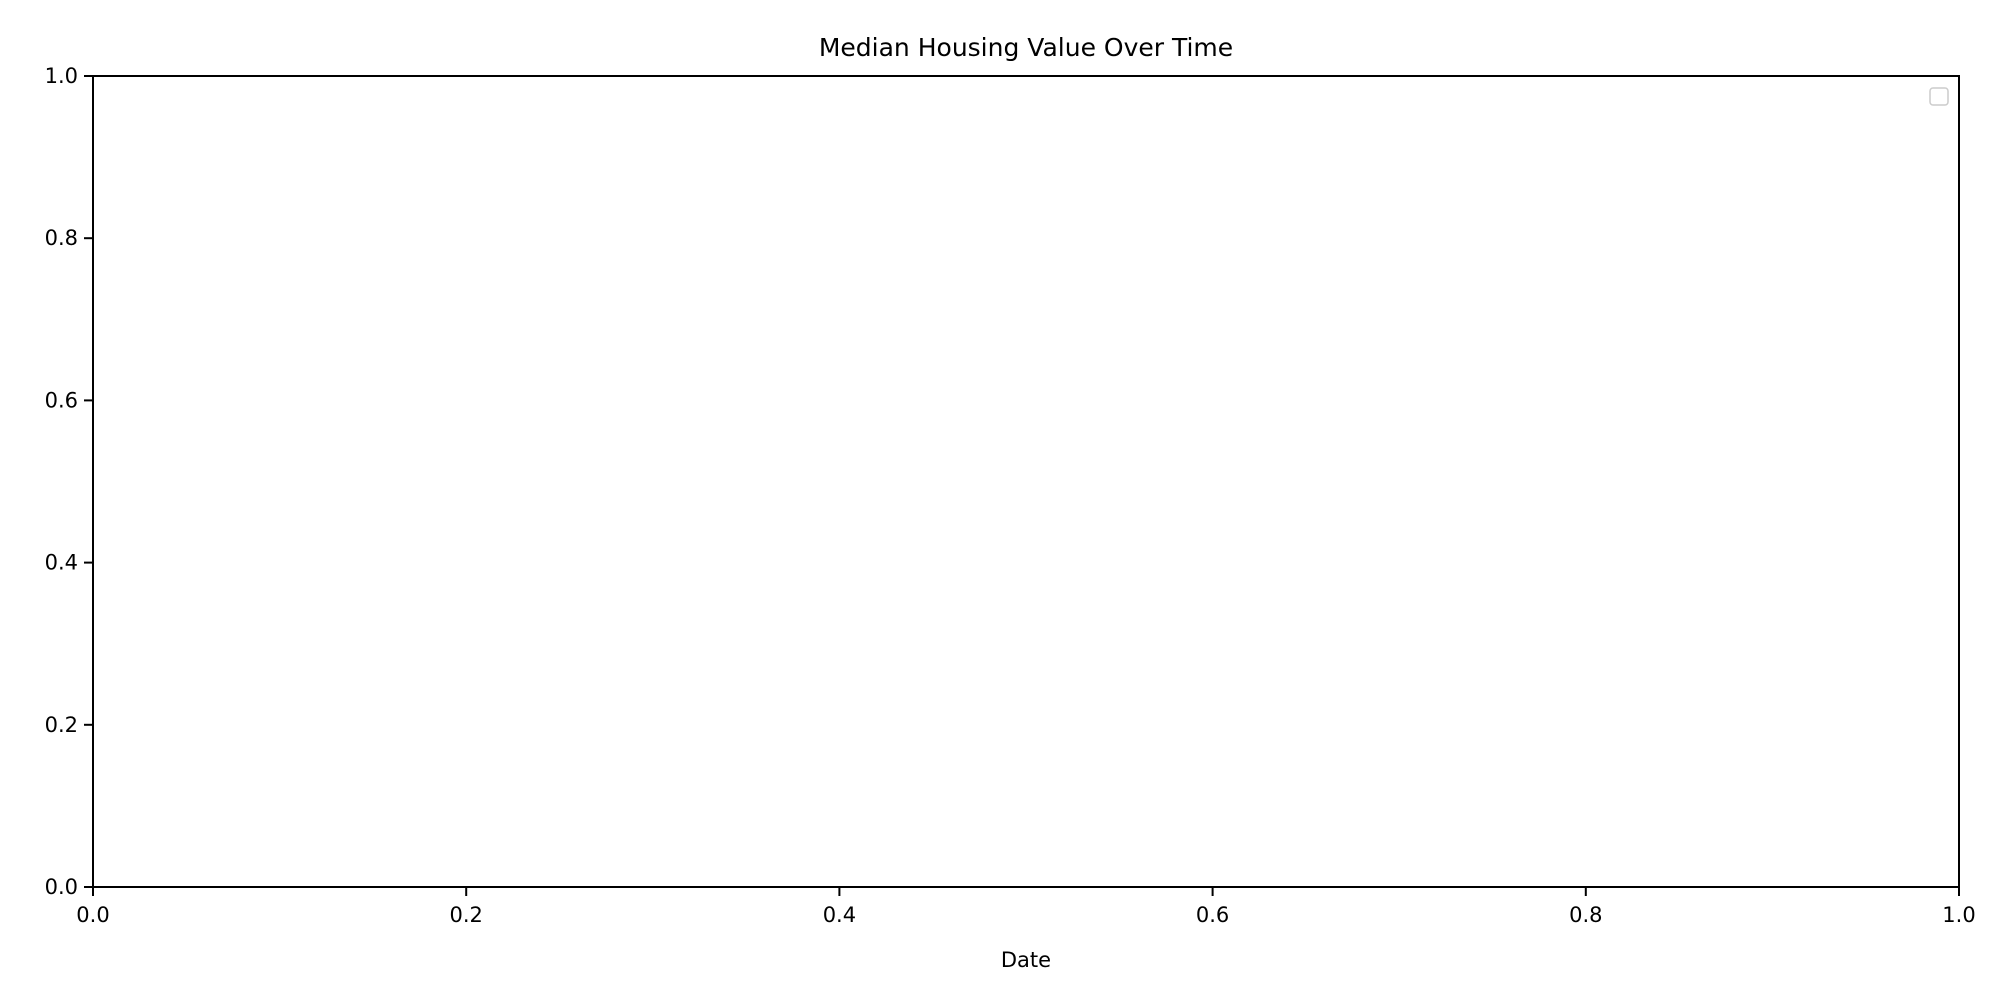 Image resolution: width=2000 pixels, height=1000 pixels. I want to click on x-tick-label: 1.0, so click(1958, 915).